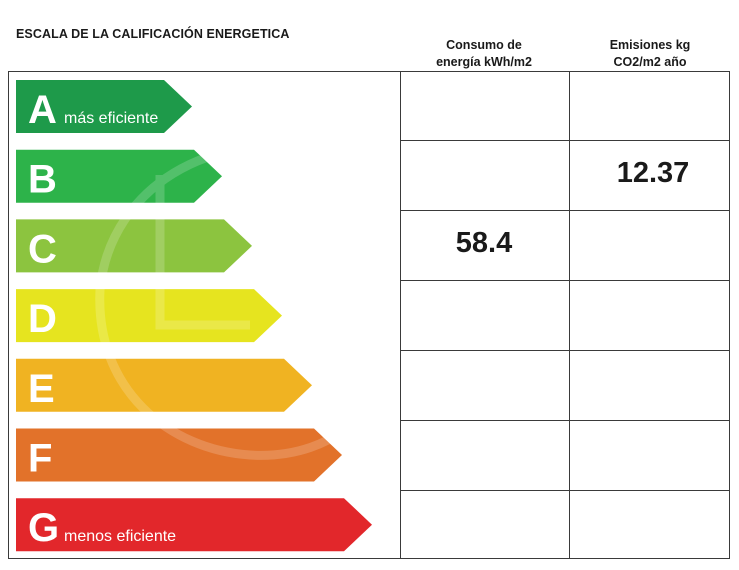  Describe the element at coordinates (650, 62) in the screenshot. I see `column-header-emissions-line2: CO2/m2 año` at that location.